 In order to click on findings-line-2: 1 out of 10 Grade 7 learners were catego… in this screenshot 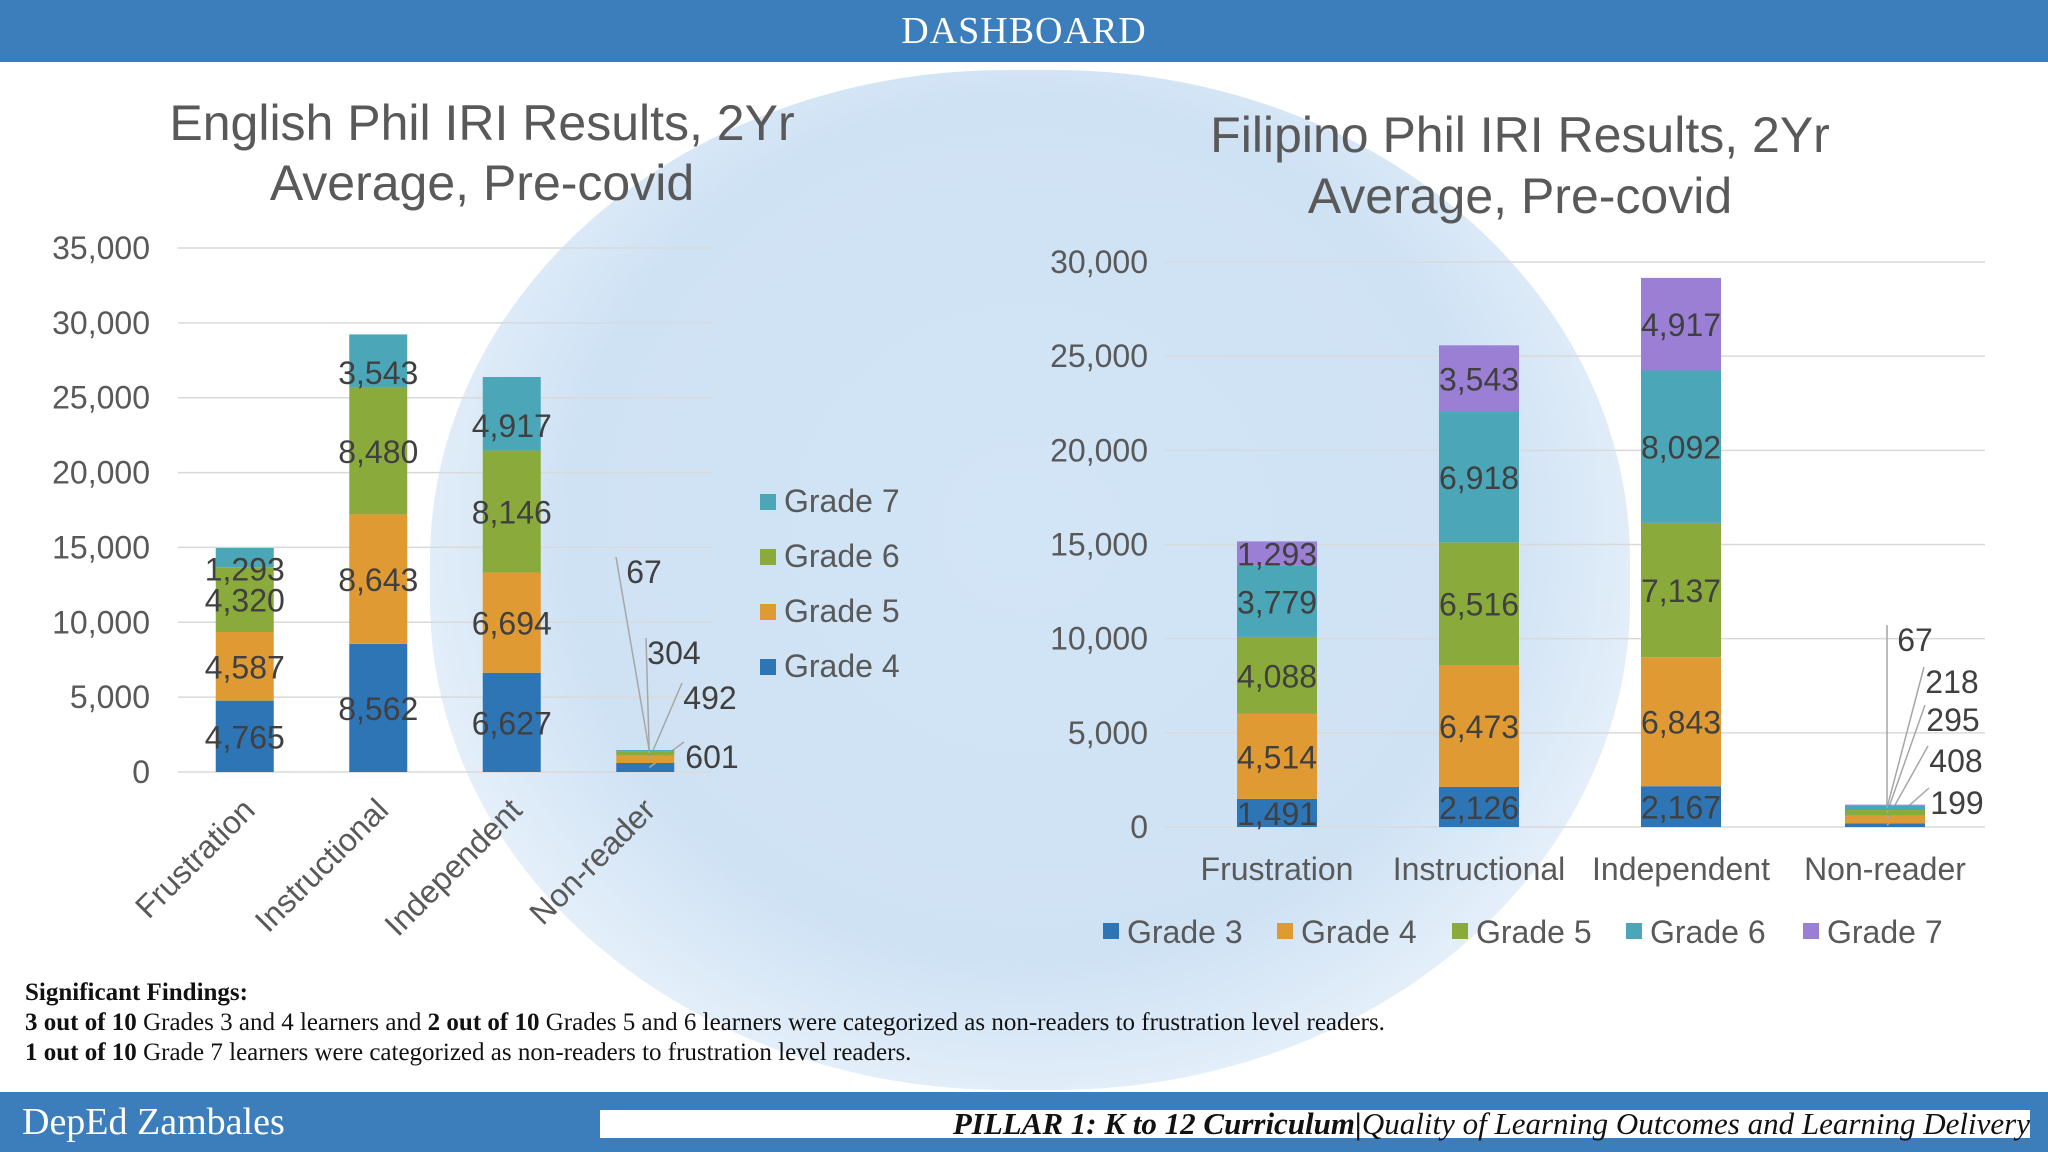, I will do `click(468, 1052)`.